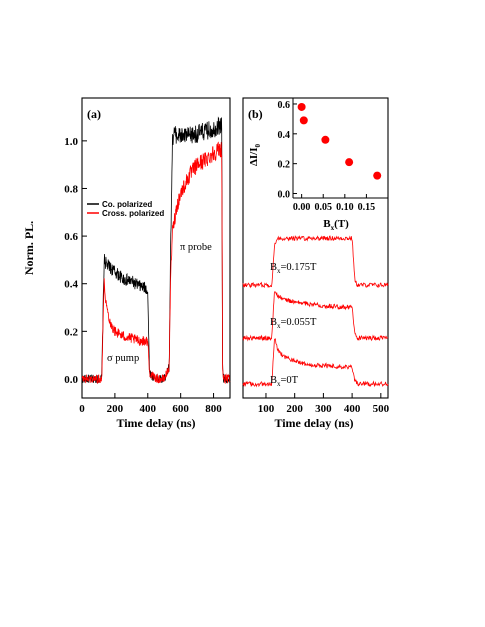 The image size is (485, 627). I want to click on panel-a-series, so click(156, 250).